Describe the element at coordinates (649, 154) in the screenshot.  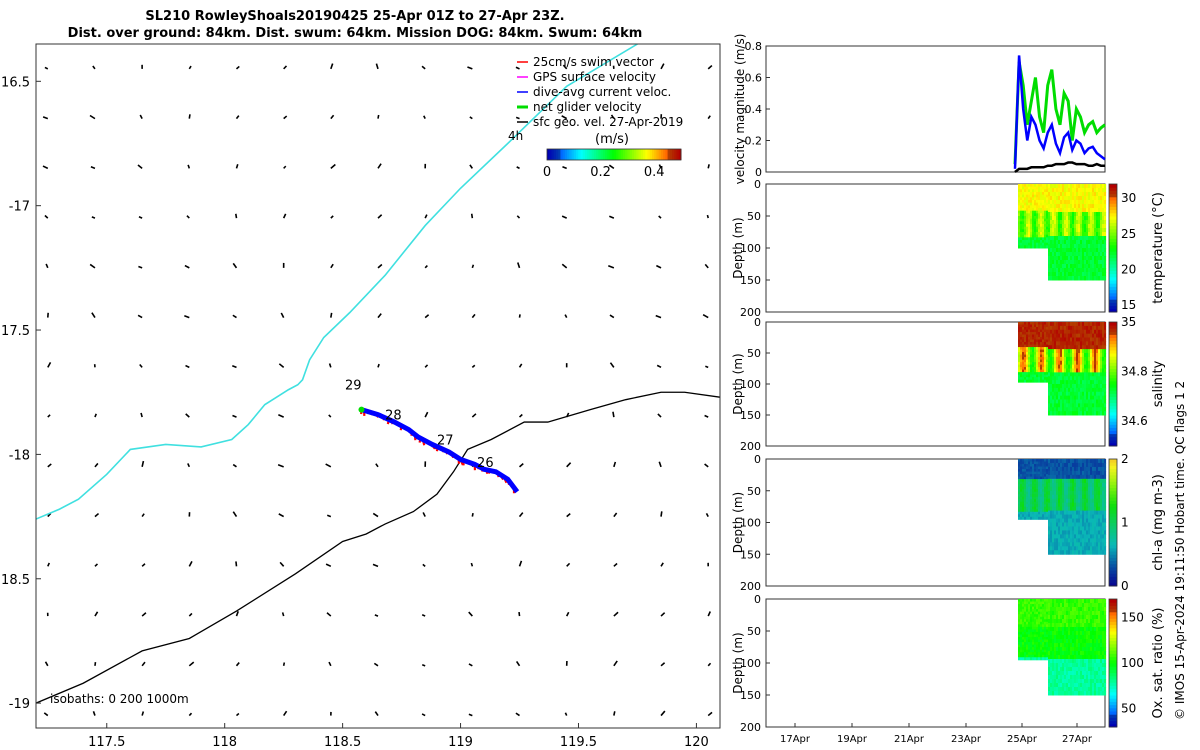
I see `colorbar-cell` at that location.